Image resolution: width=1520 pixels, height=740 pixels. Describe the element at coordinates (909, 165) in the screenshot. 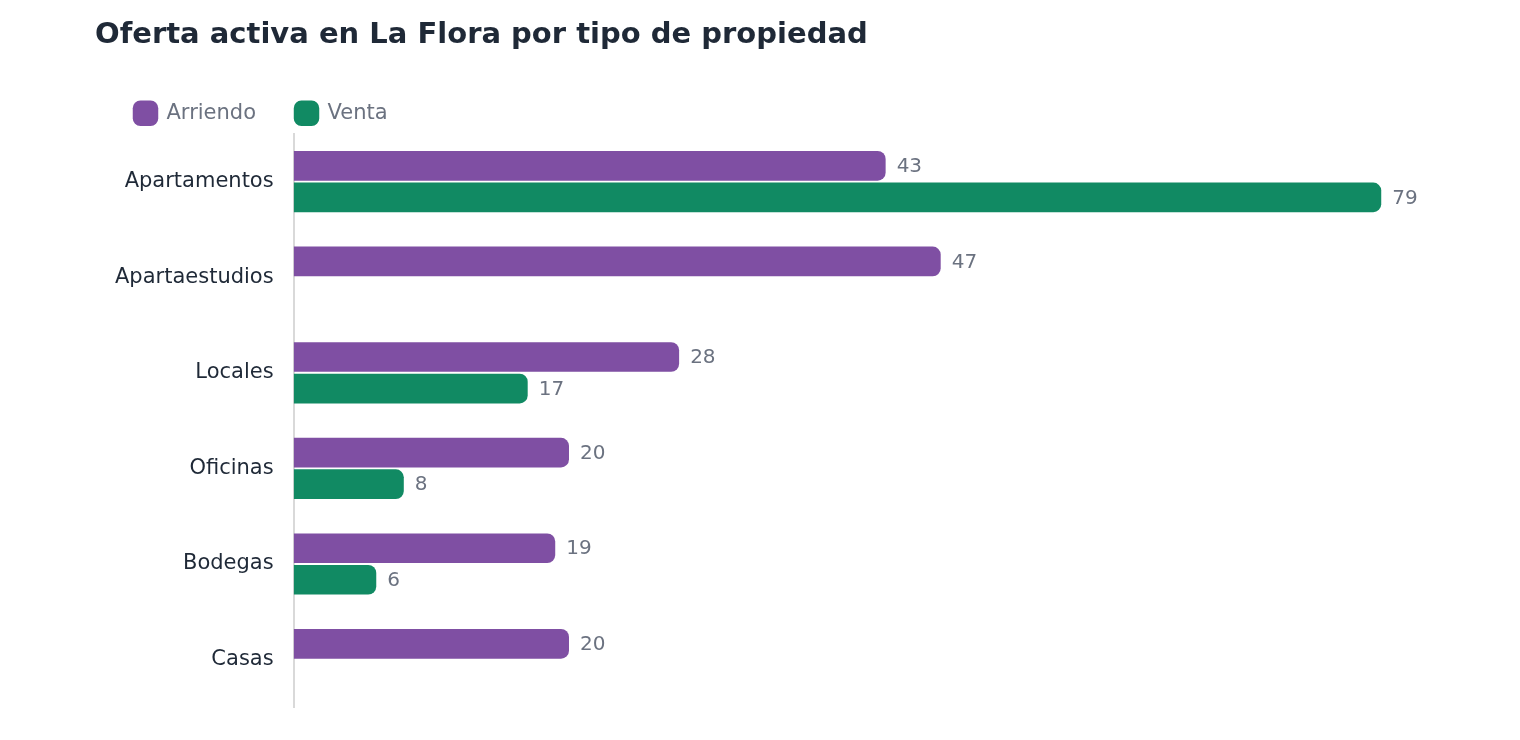

I see `data-label: 43` at that location.